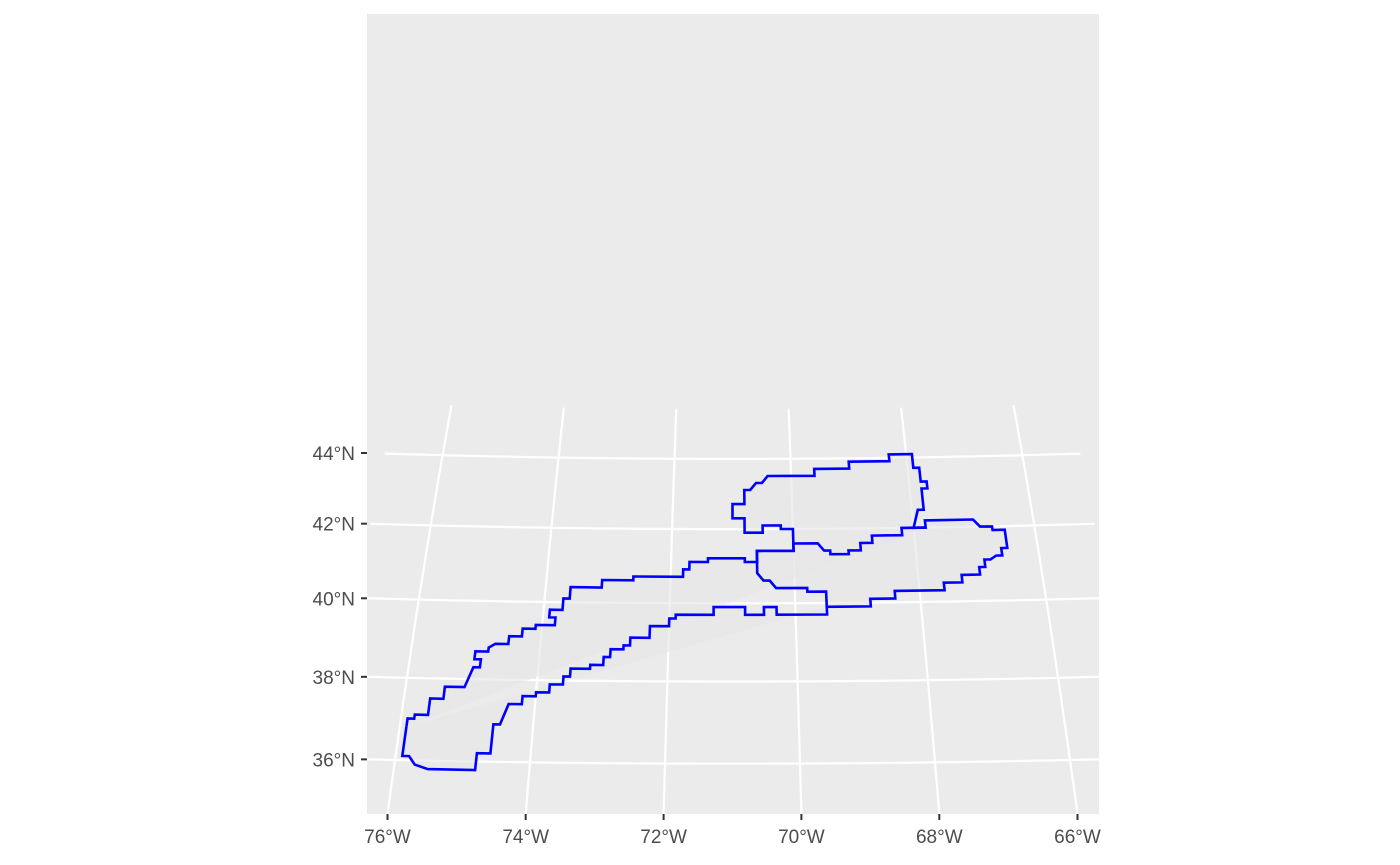 This screenshot has width=1400, height=865. Describe the element at coordinates (663, 837) in the screenshot. I see `x-tick-label-2: 72°W` at that location.